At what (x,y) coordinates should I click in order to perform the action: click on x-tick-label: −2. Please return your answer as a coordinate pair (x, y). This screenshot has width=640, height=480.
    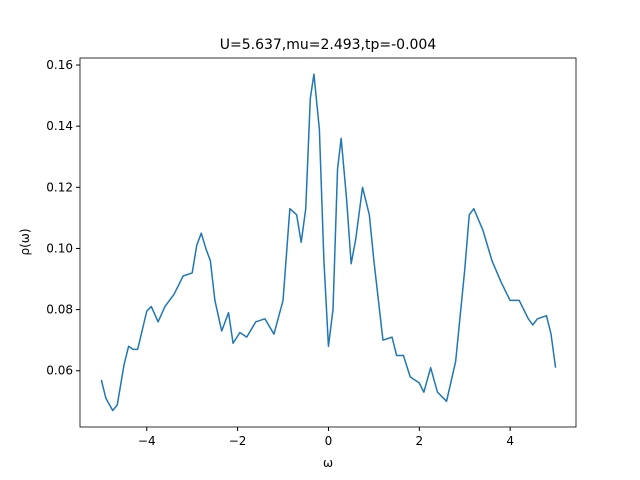
    Looking at the image, I should click on (238, 441).